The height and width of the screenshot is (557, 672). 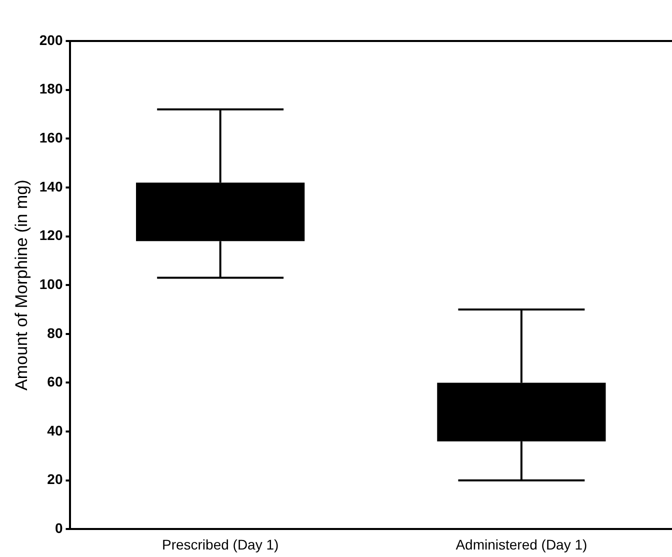 What do you see at coordinates (55, 430) in the screenshot?
I see `y-tick-label: 40` at bounding box center [55, 430].